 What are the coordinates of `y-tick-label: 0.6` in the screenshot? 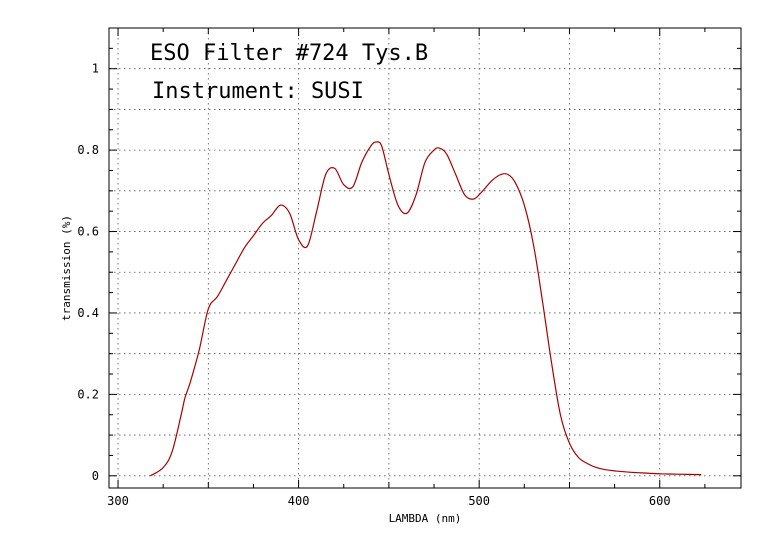 It's located at (88, 232).